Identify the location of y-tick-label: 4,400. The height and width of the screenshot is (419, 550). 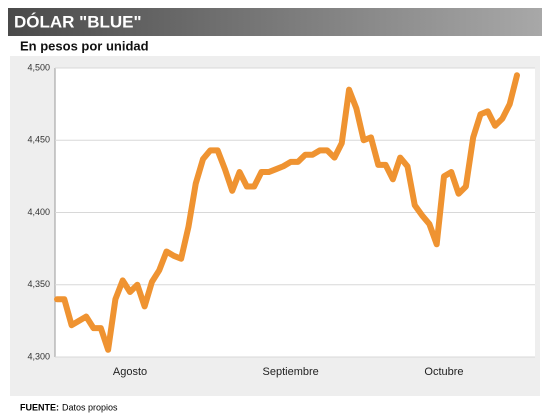
(38, 212).